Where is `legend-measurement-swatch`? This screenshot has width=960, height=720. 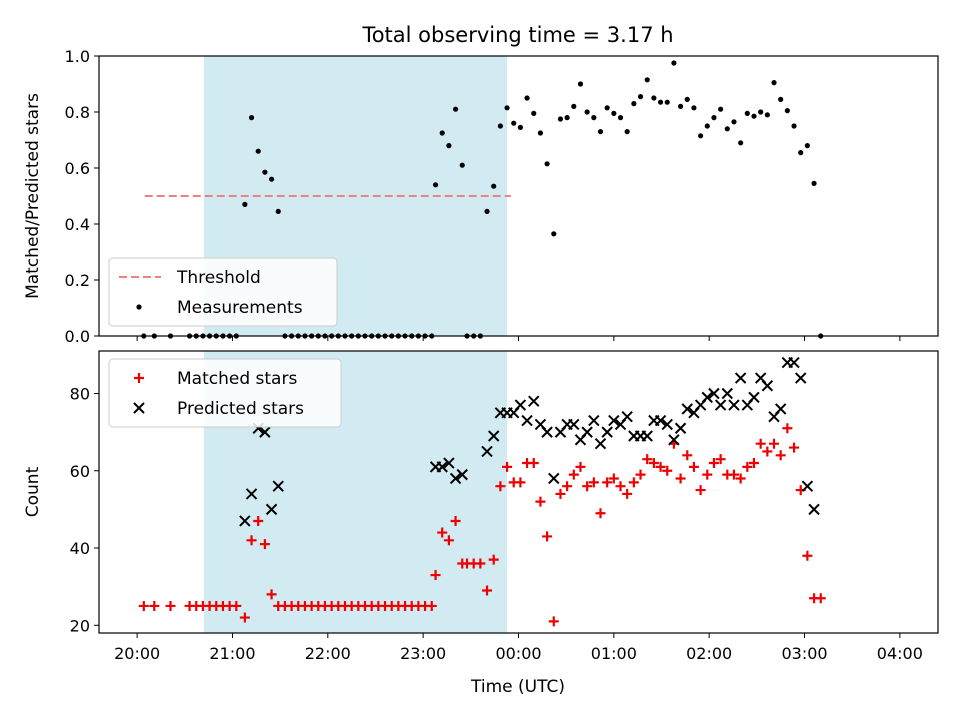
legend-measurement-swatch is located at coordinates (139, 307).